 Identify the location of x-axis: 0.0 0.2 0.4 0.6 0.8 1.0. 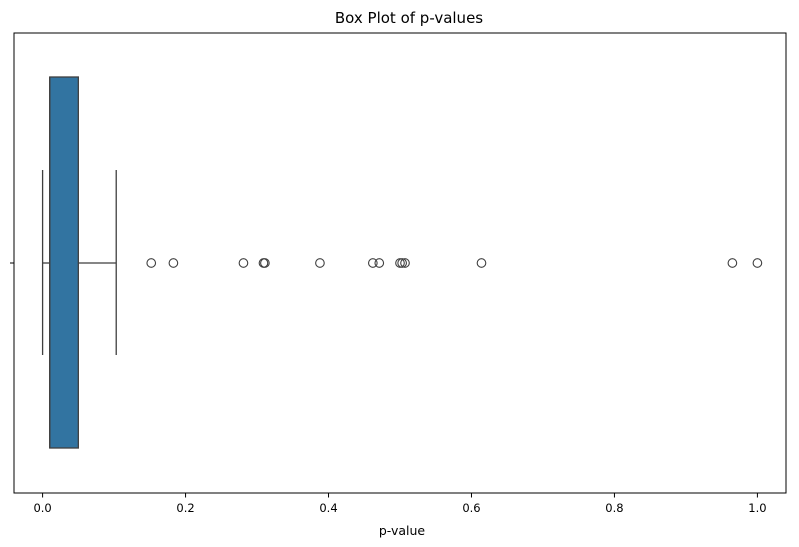
(400, 504).